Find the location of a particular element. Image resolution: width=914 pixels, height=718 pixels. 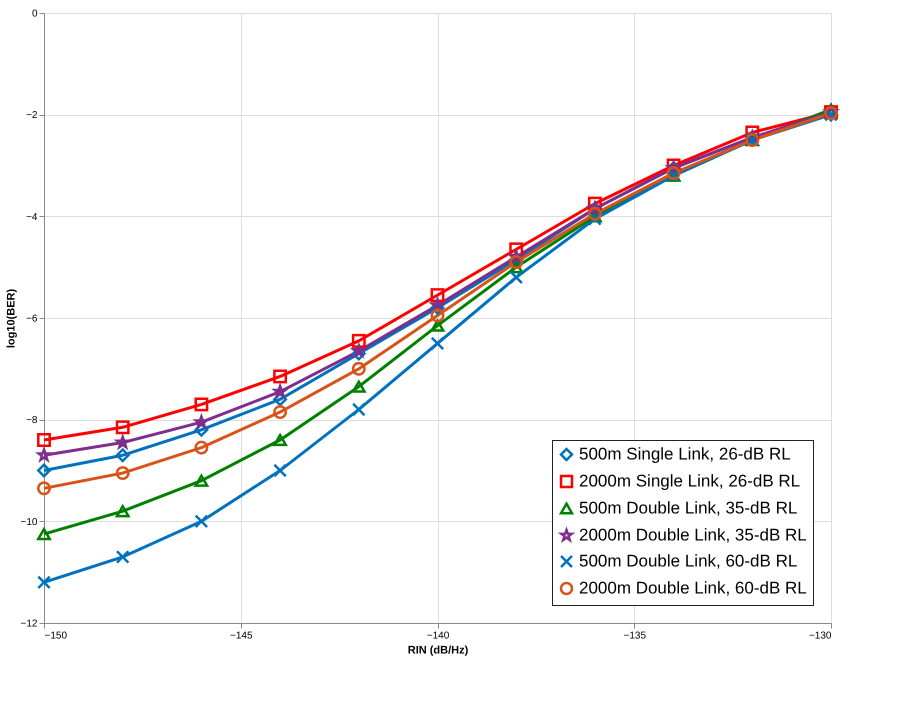

legend-label: 2000m Single Link, 26-dB RL is located at coordinates (689, 481).